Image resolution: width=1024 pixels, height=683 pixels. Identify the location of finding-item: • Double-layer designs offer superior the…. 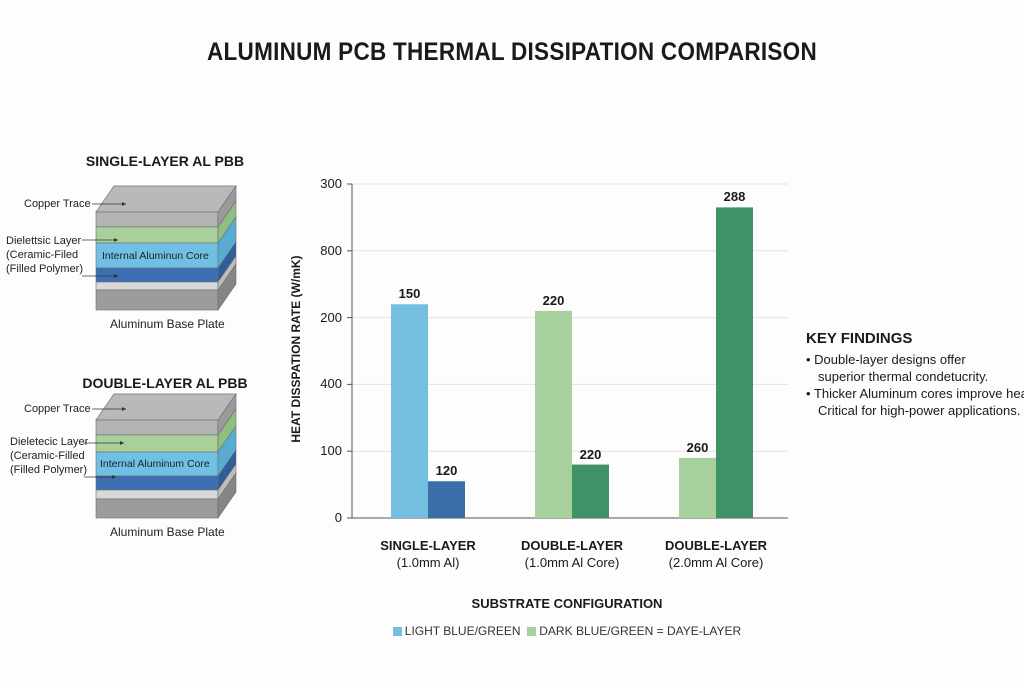
(897, 368).